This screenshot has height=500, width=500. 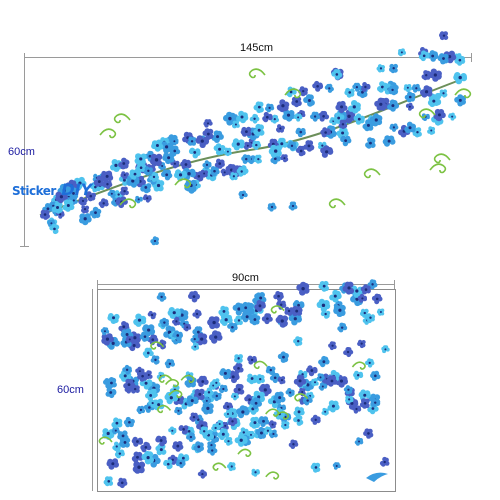 What do you see at coordinates (248, 57) in the screenshot?
I see `top-width-dimension-line` at bounding box center [248, 57].